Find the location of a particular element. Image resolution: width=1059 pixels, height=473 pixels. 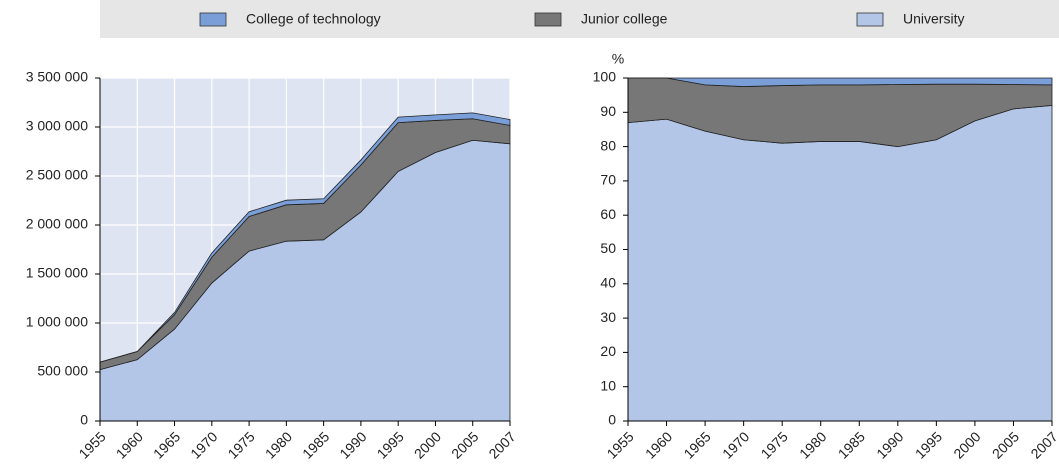

y-tick-label: 40 is located at coordinates (608, 283).